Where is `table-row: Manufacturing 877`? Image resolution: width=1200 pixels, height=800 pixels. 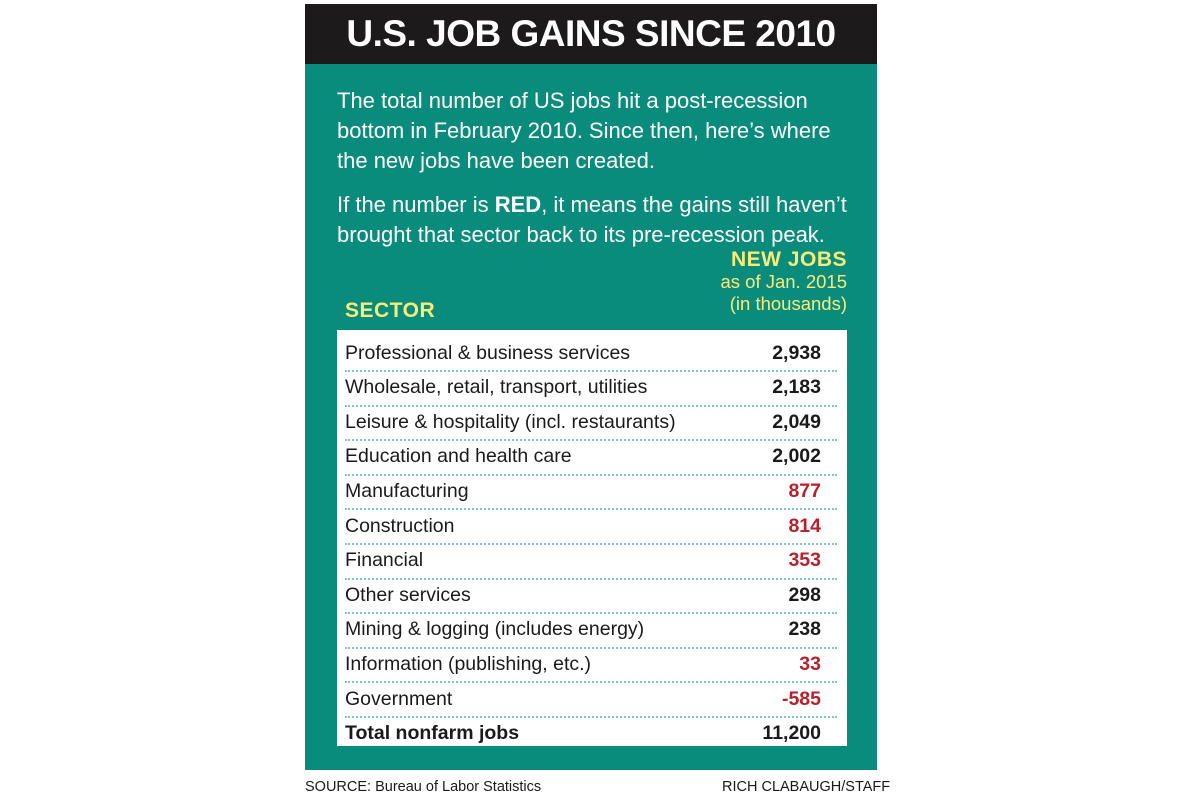 table-row: Manufacturing 877 is located at coordinates (591, 492).